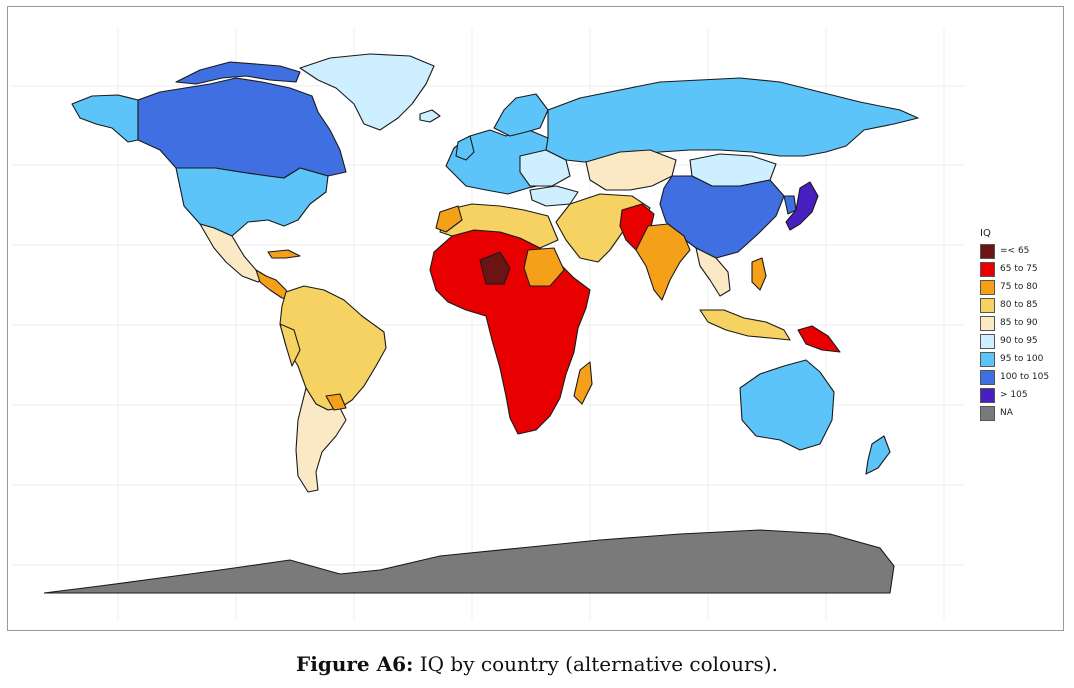 The height and width of the screenshot is (688, 1074). Describe the element at coordinates (367, 92) in the screenshot. I see `region-greenland` at that location.